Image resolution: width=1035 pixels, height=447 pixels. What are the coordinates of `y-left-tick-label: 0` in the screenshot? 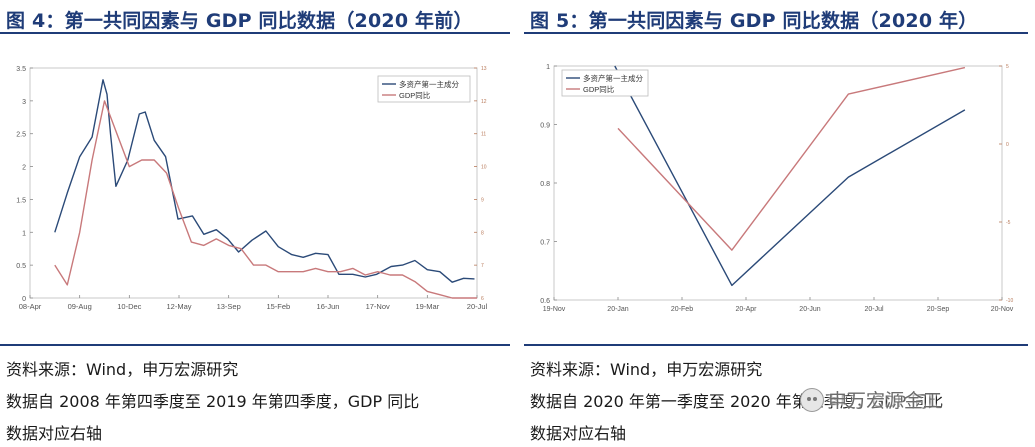 It's located at (24, 299).